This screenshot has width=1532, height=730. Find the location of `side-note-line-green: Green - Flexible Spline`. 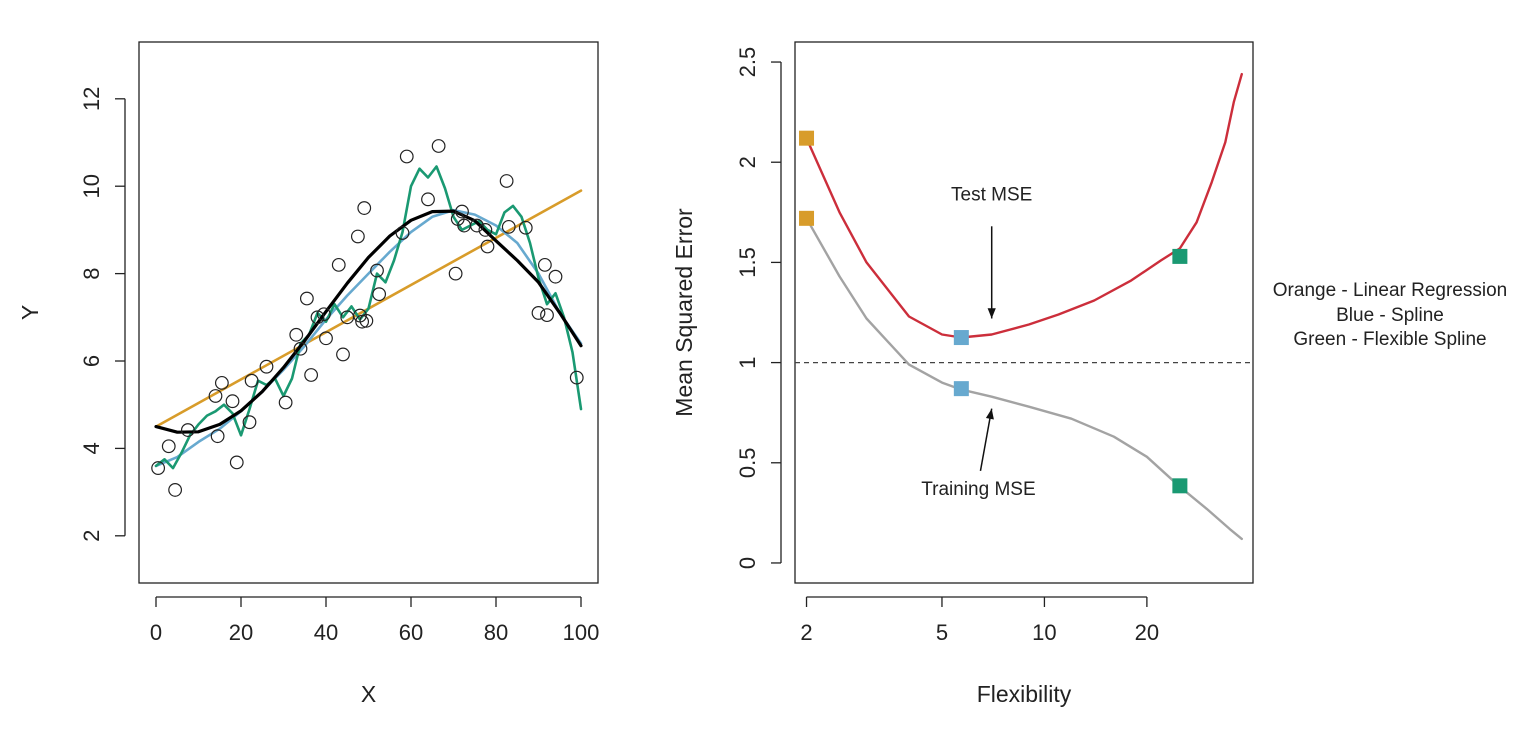

side-note-line-green: Green - Flexible Spline is located at coordinates (1390, 339).